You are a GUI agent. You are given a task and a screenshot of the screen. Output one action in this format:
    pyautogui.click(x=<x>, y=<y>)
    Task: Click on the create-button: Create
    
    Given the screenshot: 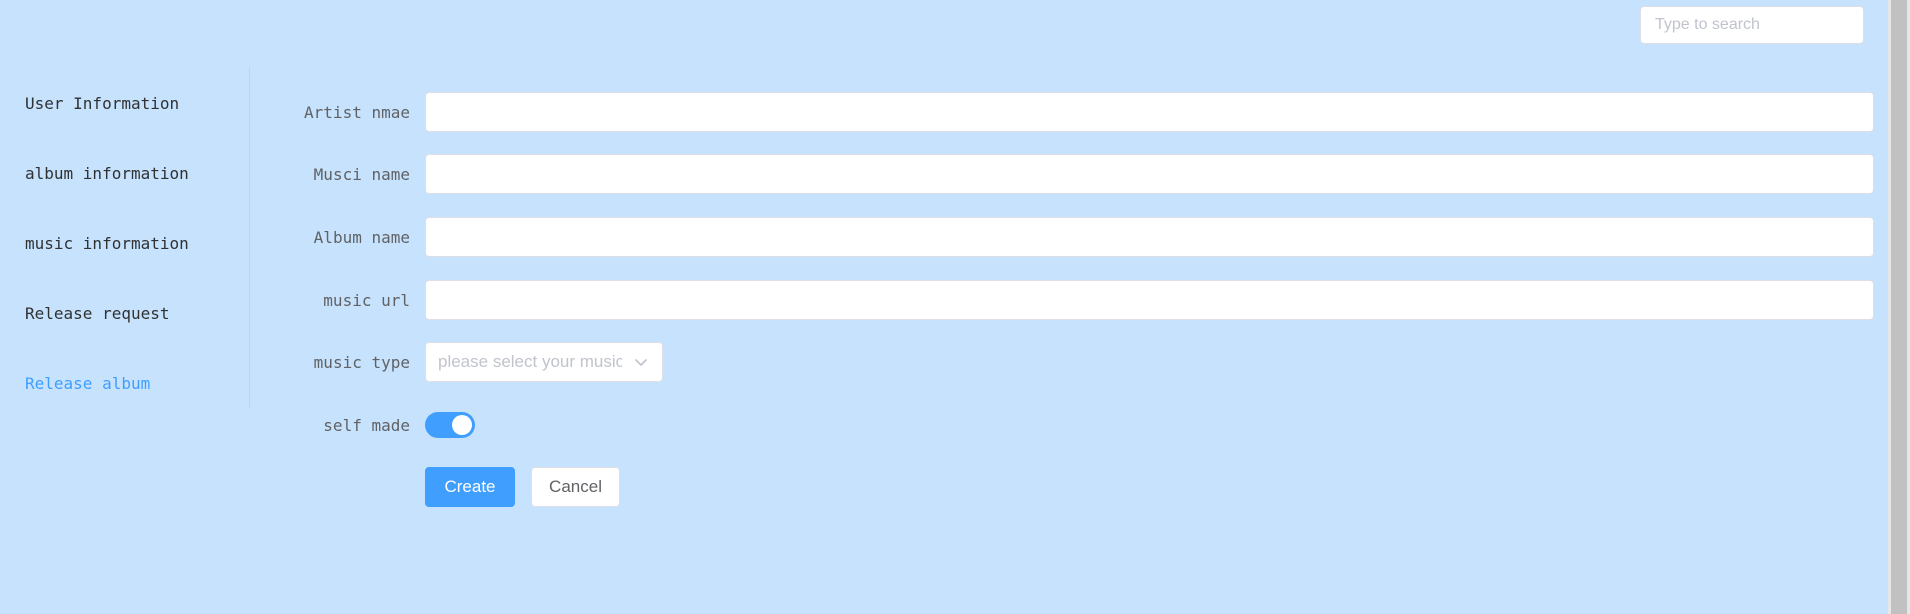 What is the action you would take?
    pyautogui.click(x=470, y=487)
    